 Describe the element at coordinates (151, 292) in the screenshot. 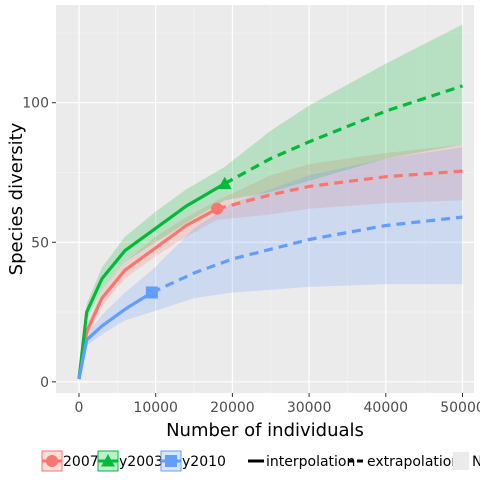

I see `observed-point-y2010` at that location.